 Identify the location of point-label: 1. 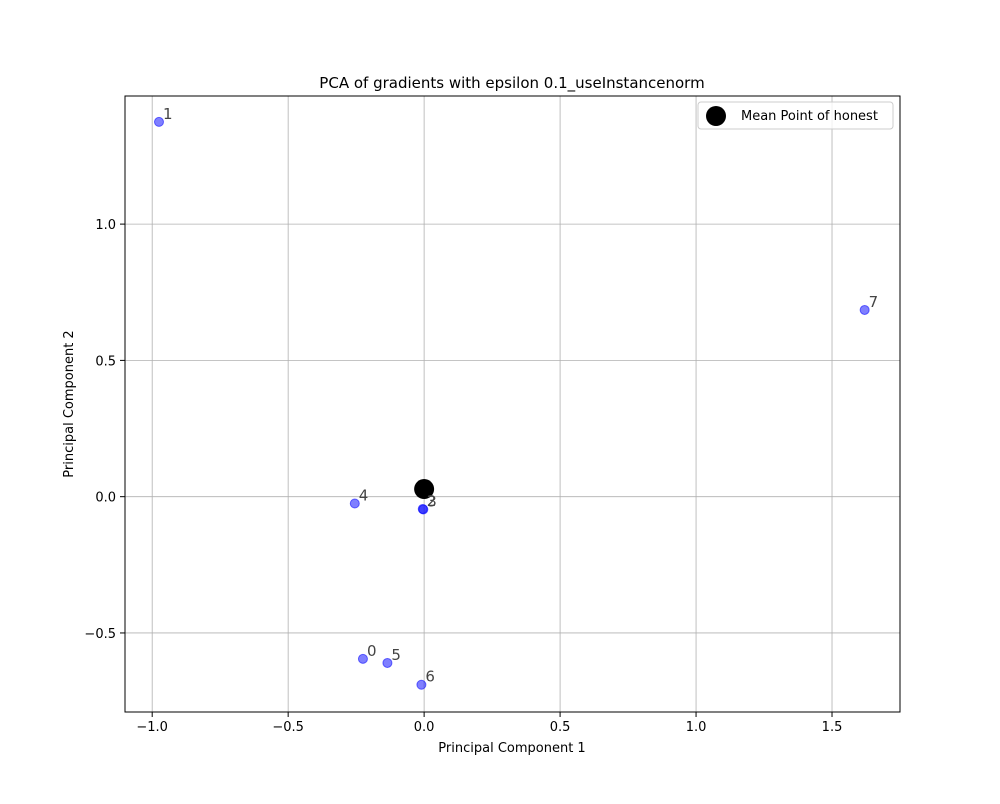
(168, 114).